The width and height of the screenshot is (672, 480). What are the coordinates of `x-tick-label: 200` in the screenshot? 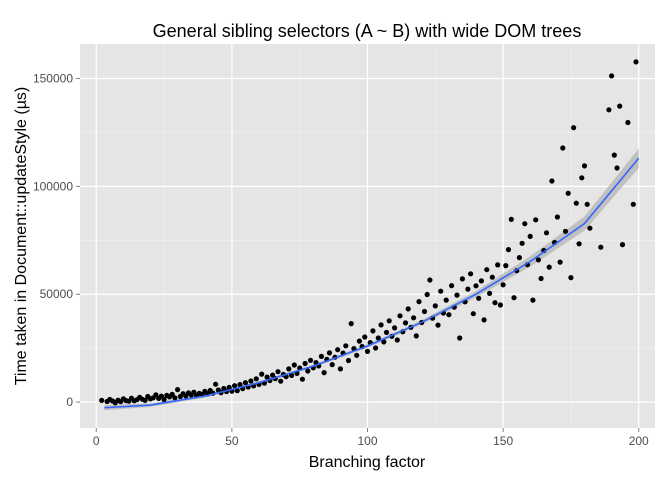 It's located at (639, 441).